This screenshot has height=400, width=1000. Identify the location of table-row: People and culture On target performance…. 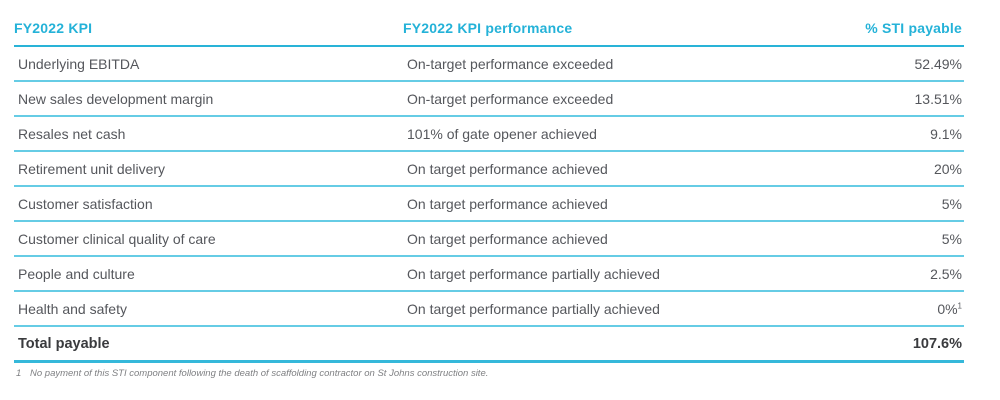
(489, 274).